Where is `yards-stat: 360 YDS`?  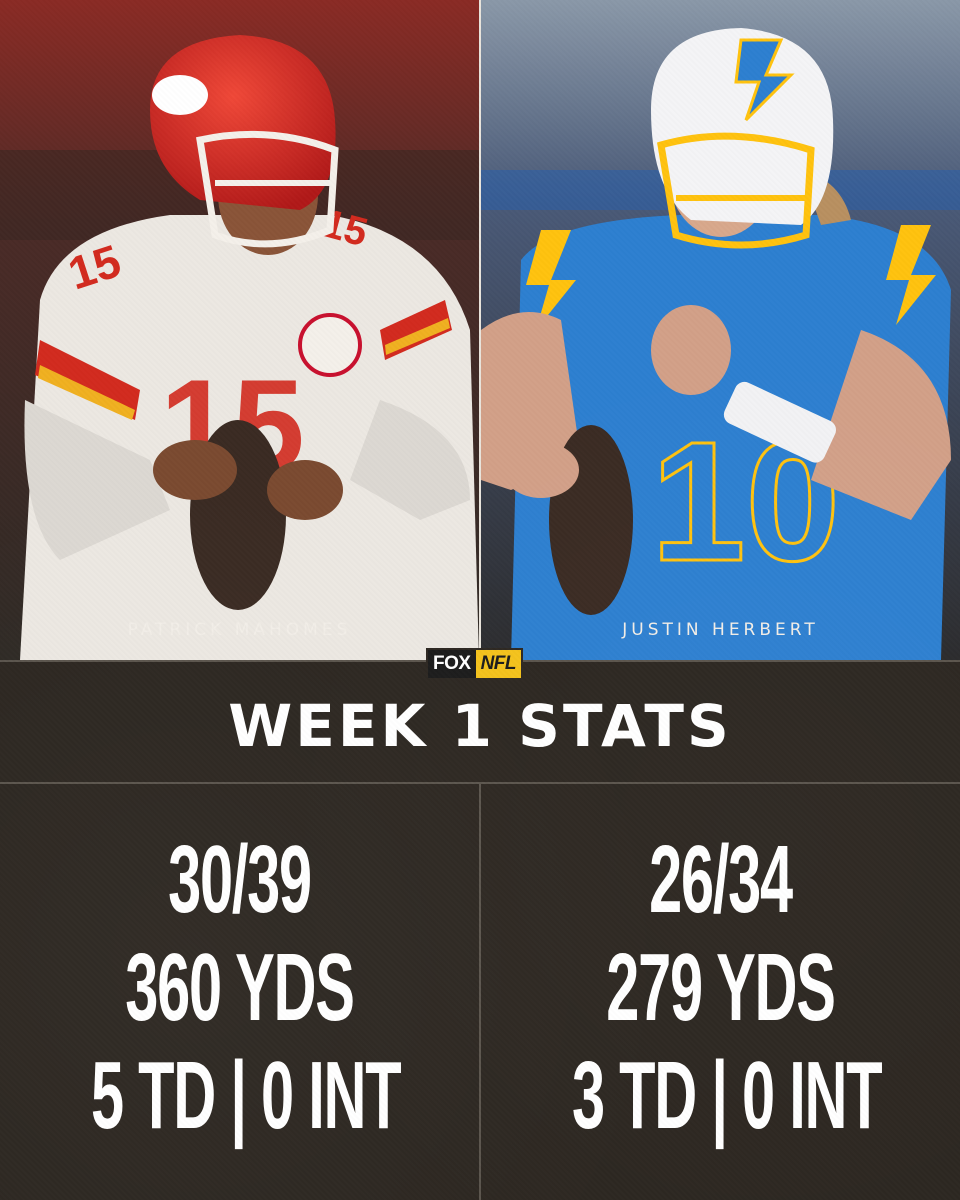
yards-stat: 360 YDS is located at coordinates (240, 987).